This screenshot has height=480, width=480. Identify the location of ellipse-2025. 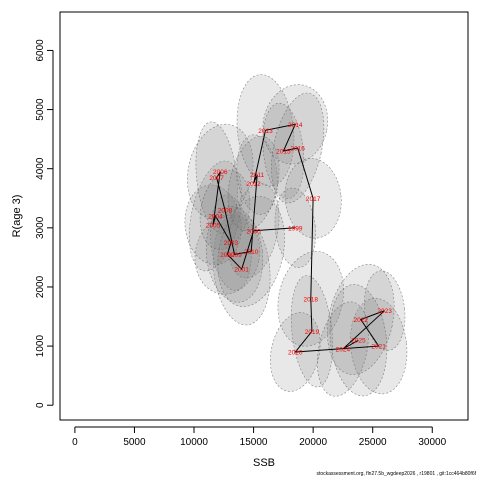
(358, 340).